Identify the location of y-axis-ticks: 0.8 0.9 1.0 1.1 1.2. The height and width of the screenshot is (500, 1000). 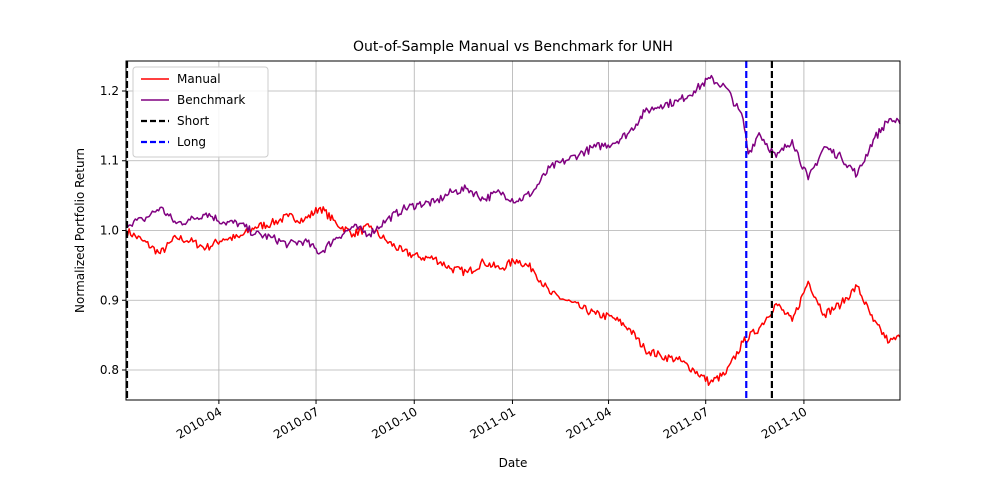
(113, 230).